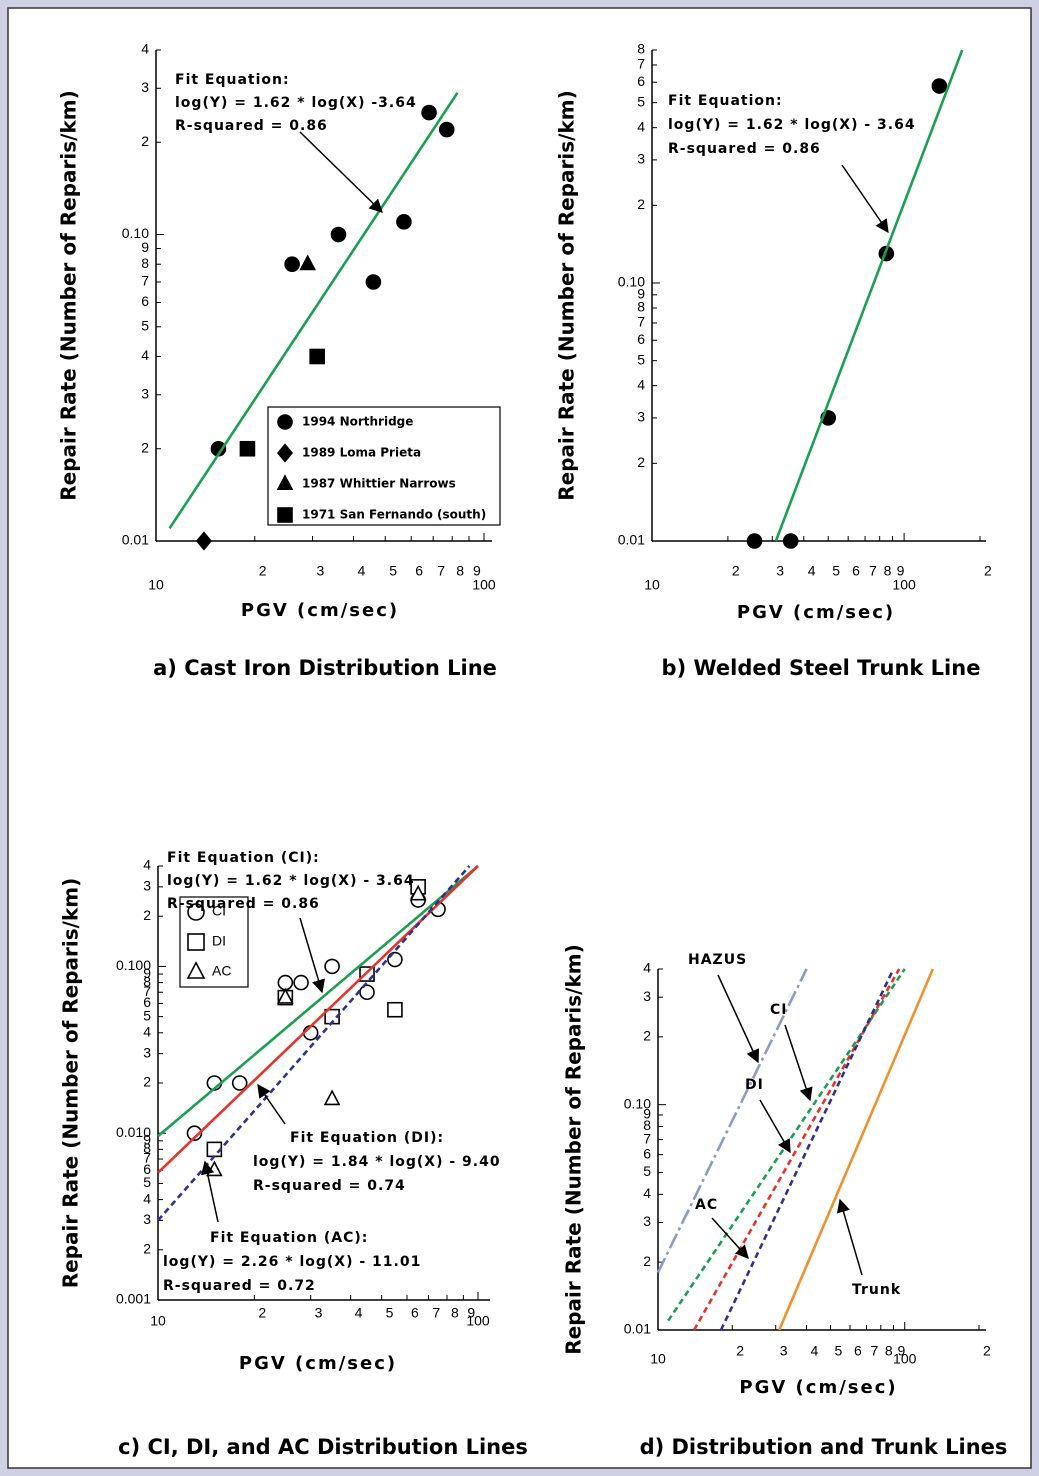 This screenshot has width=1039, height=1476. Describe the element at coordinates (357, 422) in the screenshot. I see `legend-label: 1994 Northridge` at that location.